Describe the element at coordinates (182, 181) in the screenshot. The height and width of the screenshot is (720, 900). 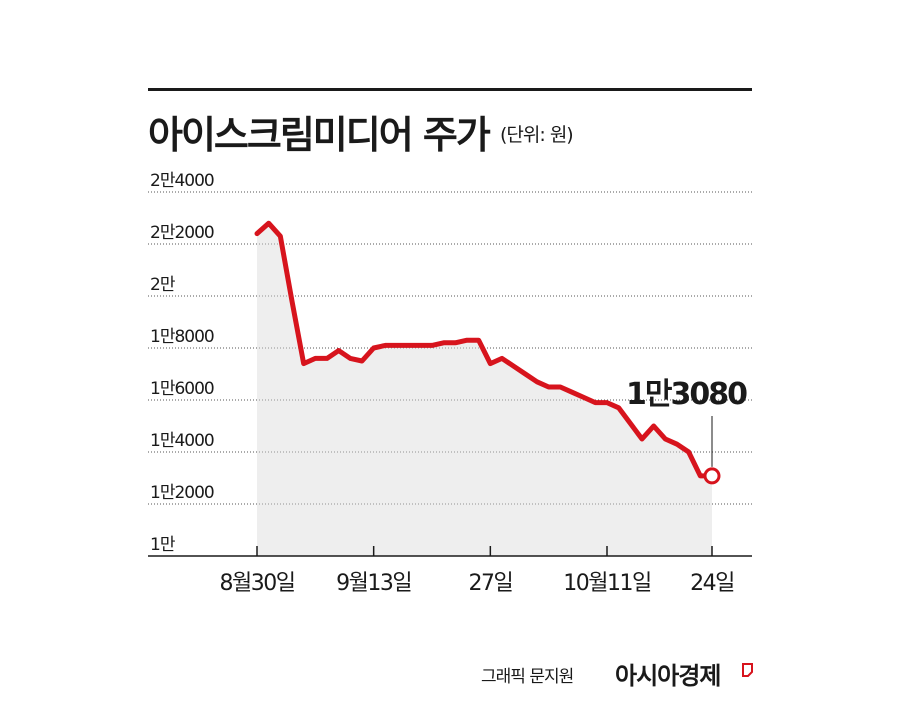
I see `y-tick-label: 2만4000` at that location.